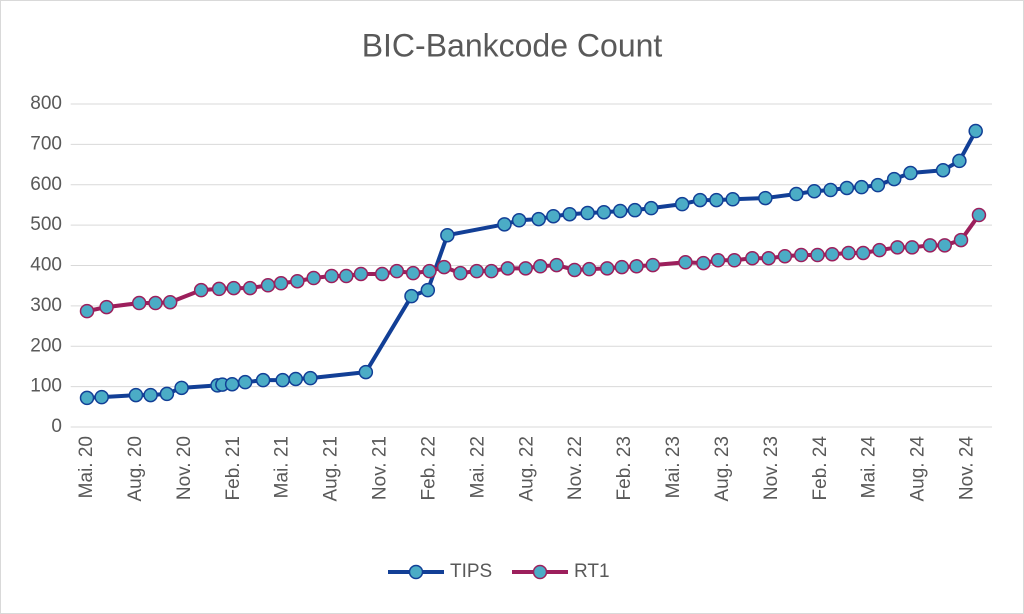  What do you see at coordinates (771, 468) in the screenshot?
I see `x-tick-label: Nov. 23` at bounding box center [771, 468].